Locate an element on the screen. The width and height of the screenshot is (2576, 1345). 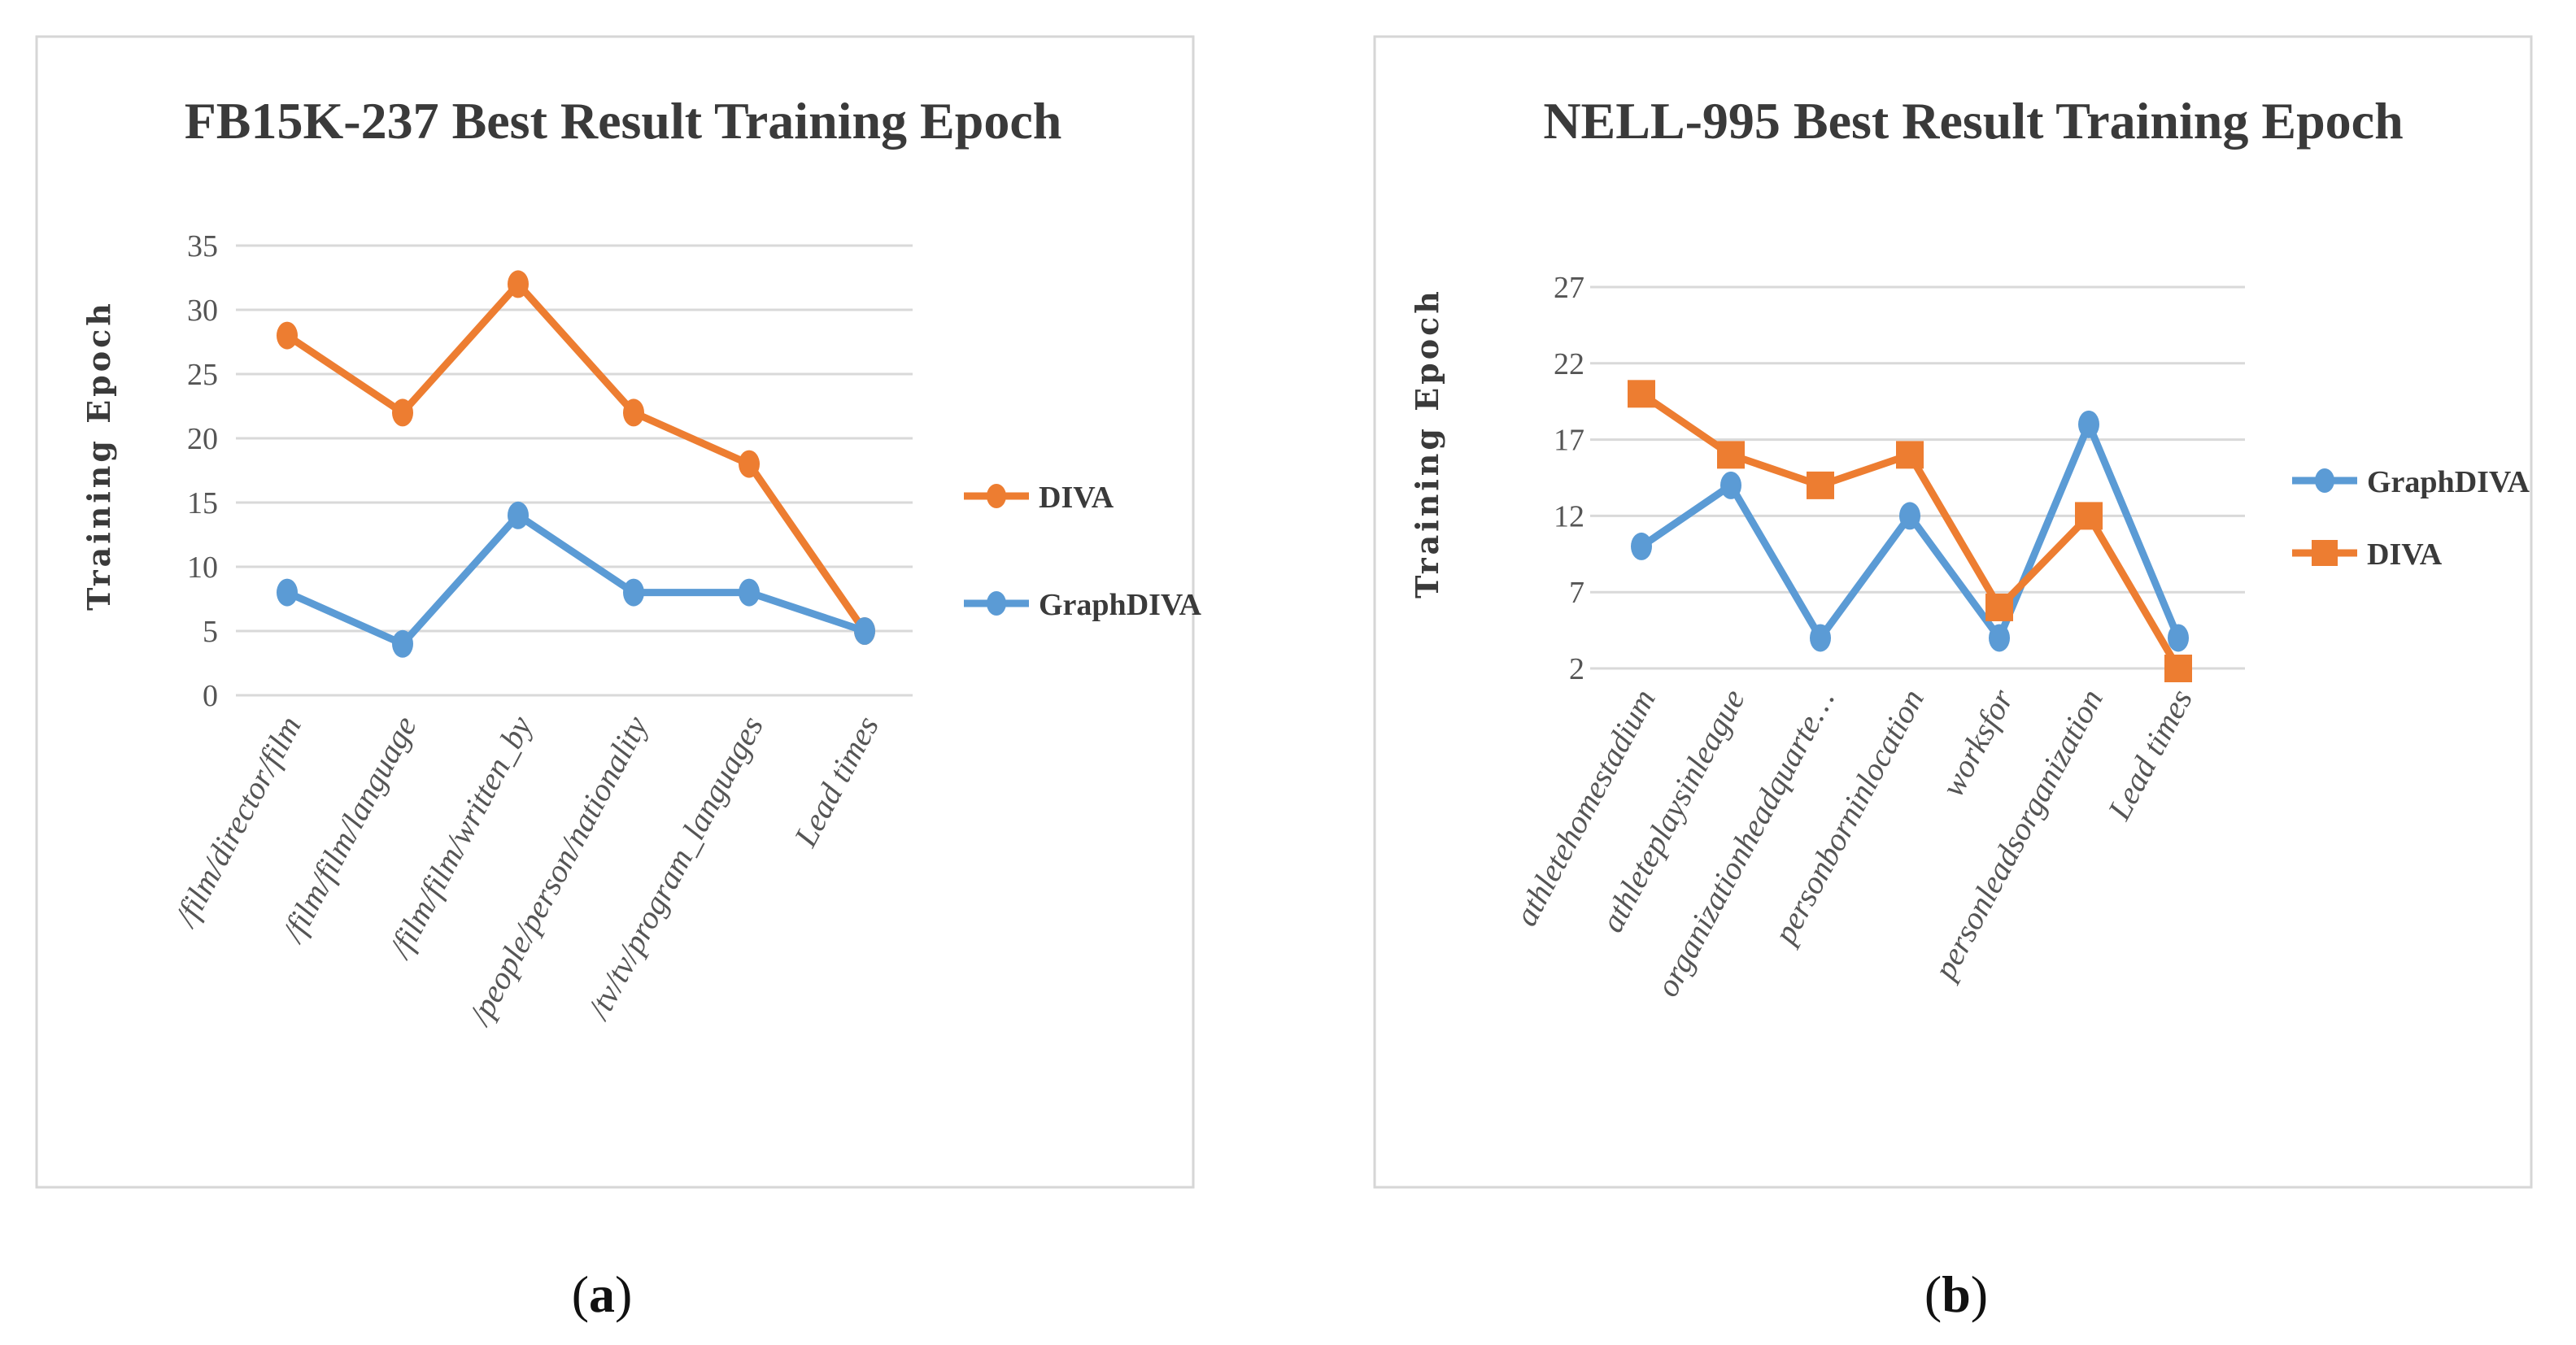
panel-caption: (b) is located at coordinates (1956, 1294).